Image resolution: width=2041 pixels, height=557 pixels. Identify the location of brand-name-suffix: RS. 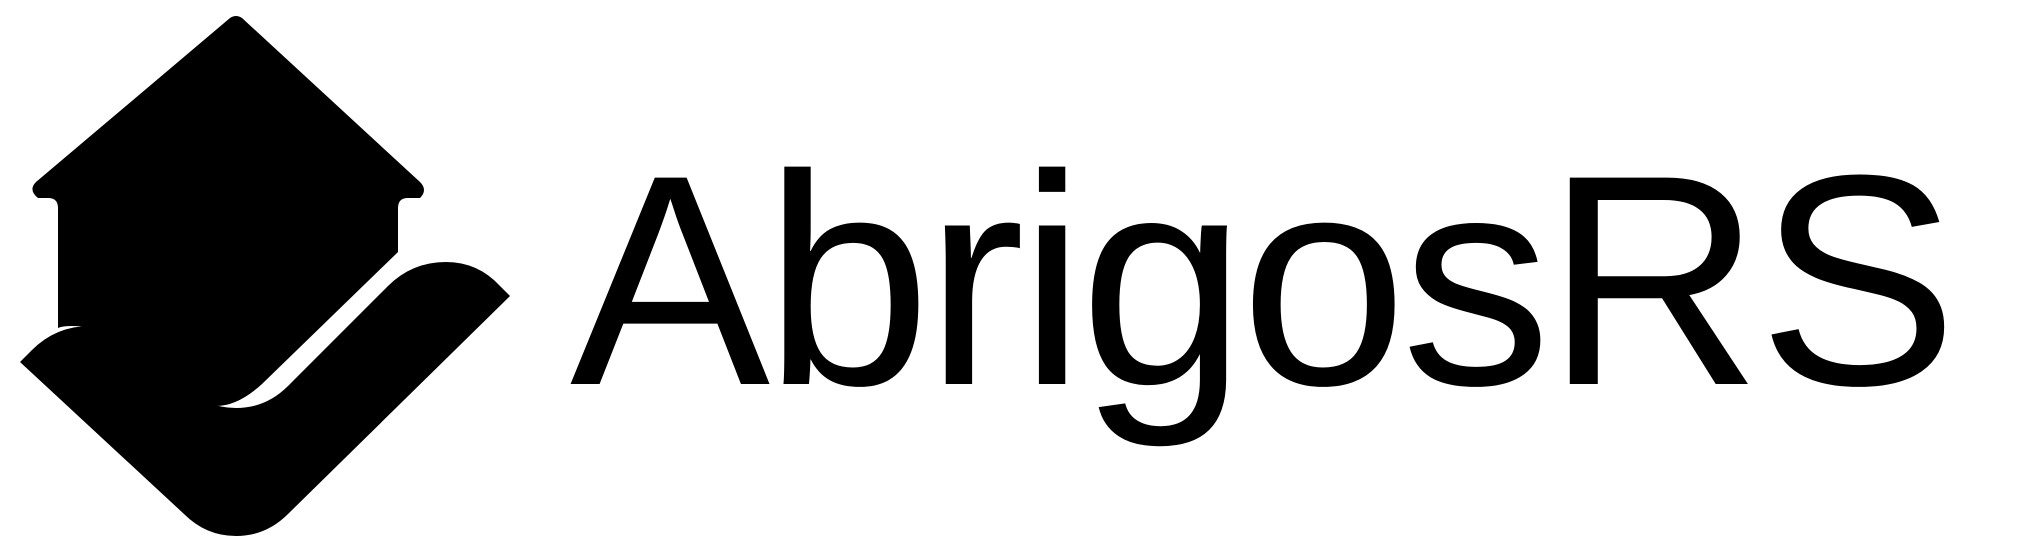
(1751, 280).